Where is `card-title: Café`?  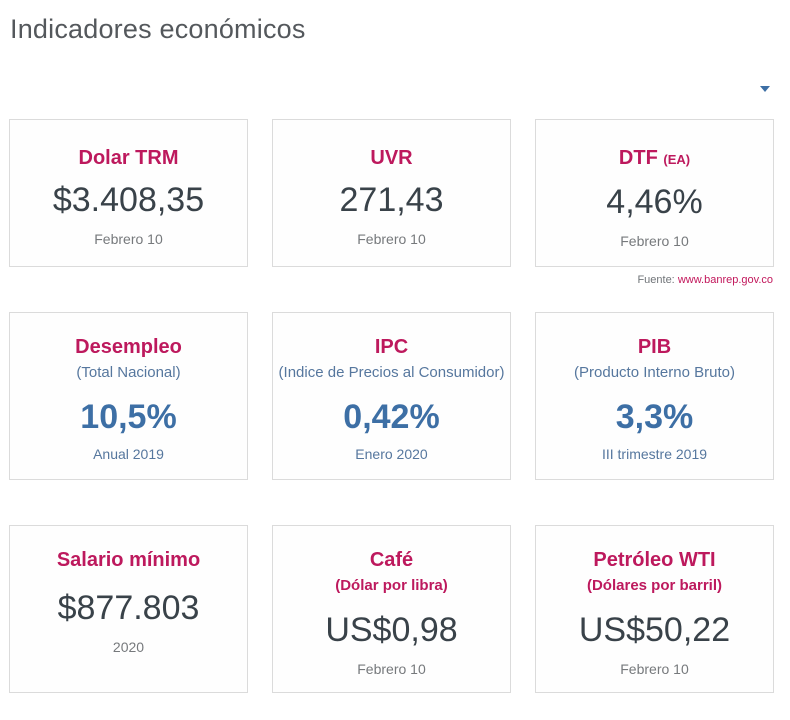 card-title: Café is located at coordinates (391, 560).